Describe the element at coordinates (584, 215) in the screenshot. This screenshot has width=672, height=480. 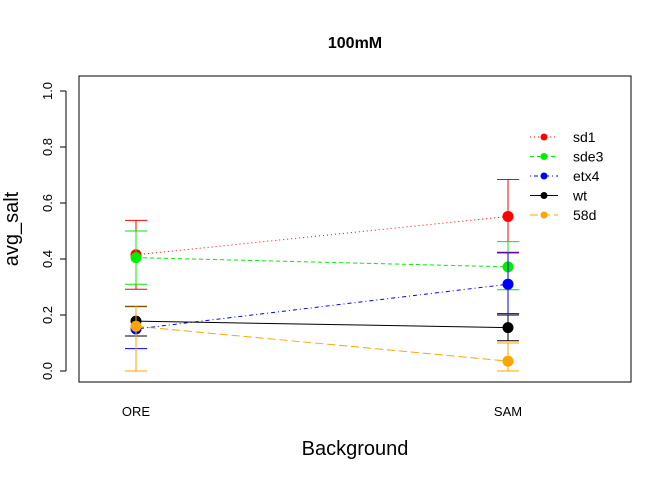
I see `legend-label: 58d` at that location.